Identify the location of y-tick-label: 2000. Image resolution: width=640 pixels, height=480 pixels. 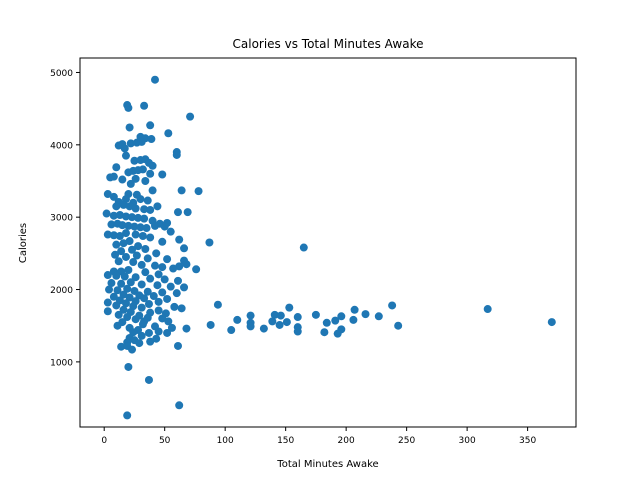
(61, 291).